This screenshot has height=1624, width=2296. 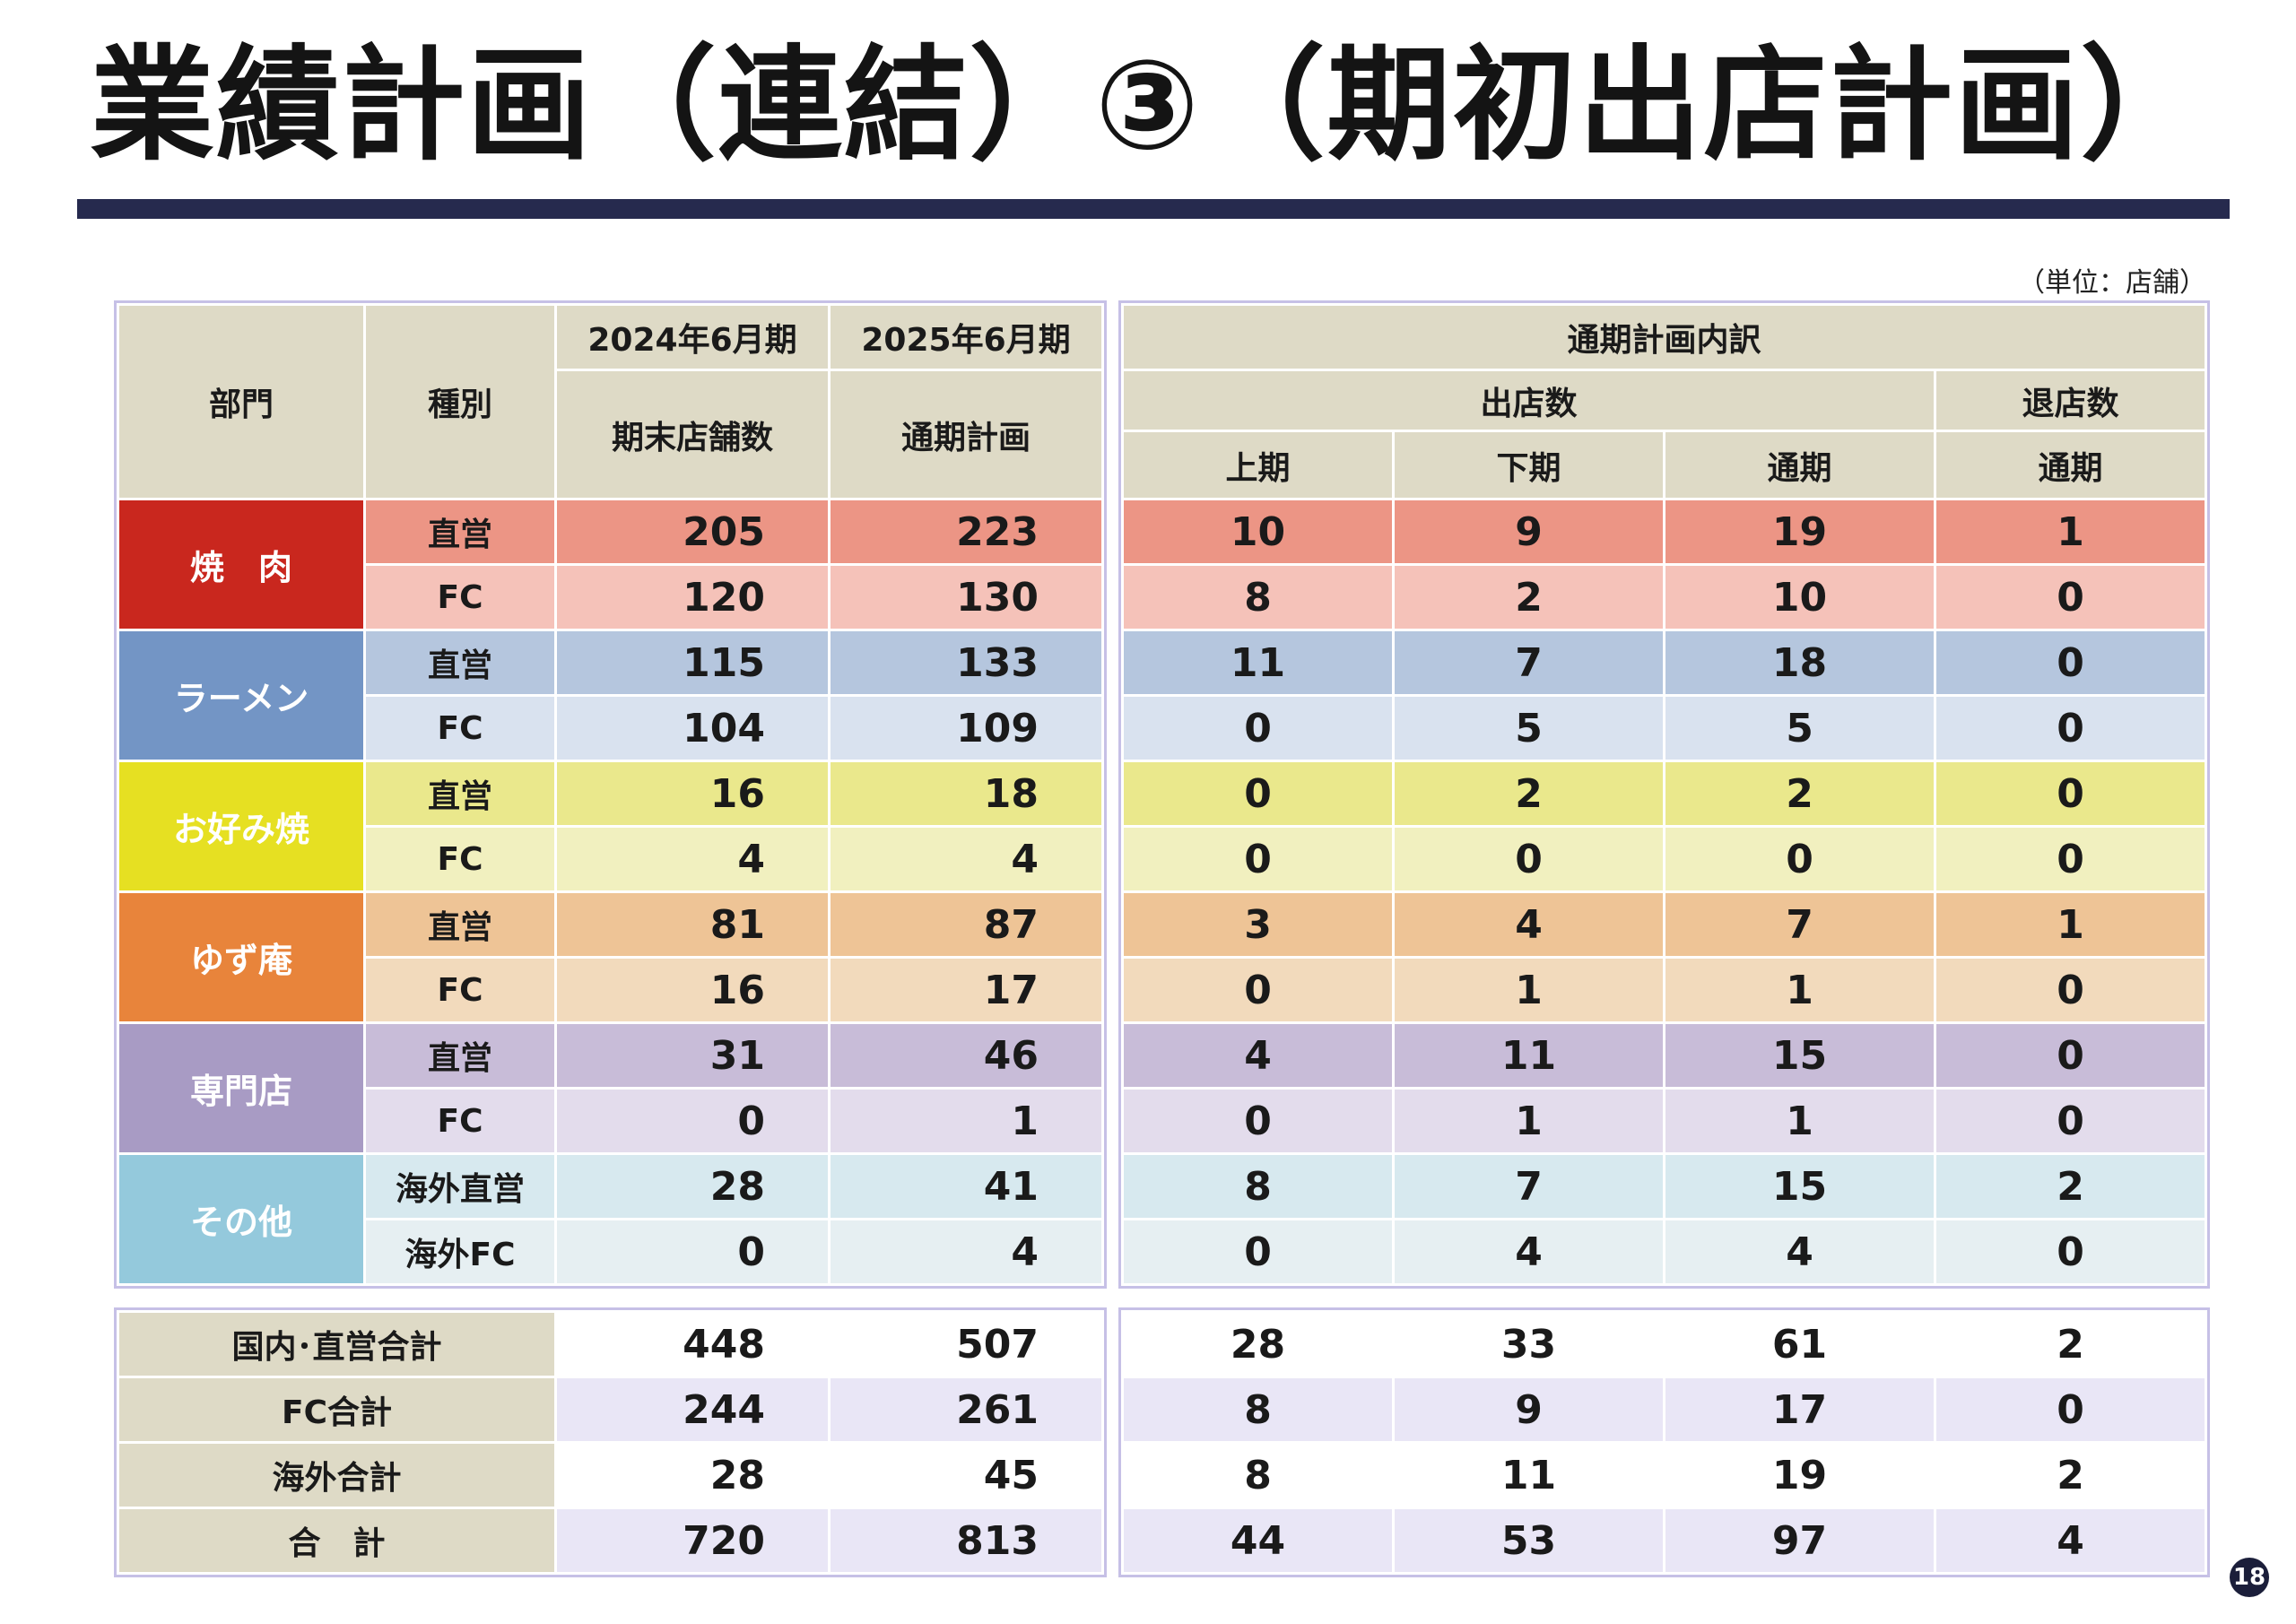 What do you see at coordinates (1799, 1475) in the screenshot?
I see `totals-cell-full: 19` at bounding box center [1799, 1475].